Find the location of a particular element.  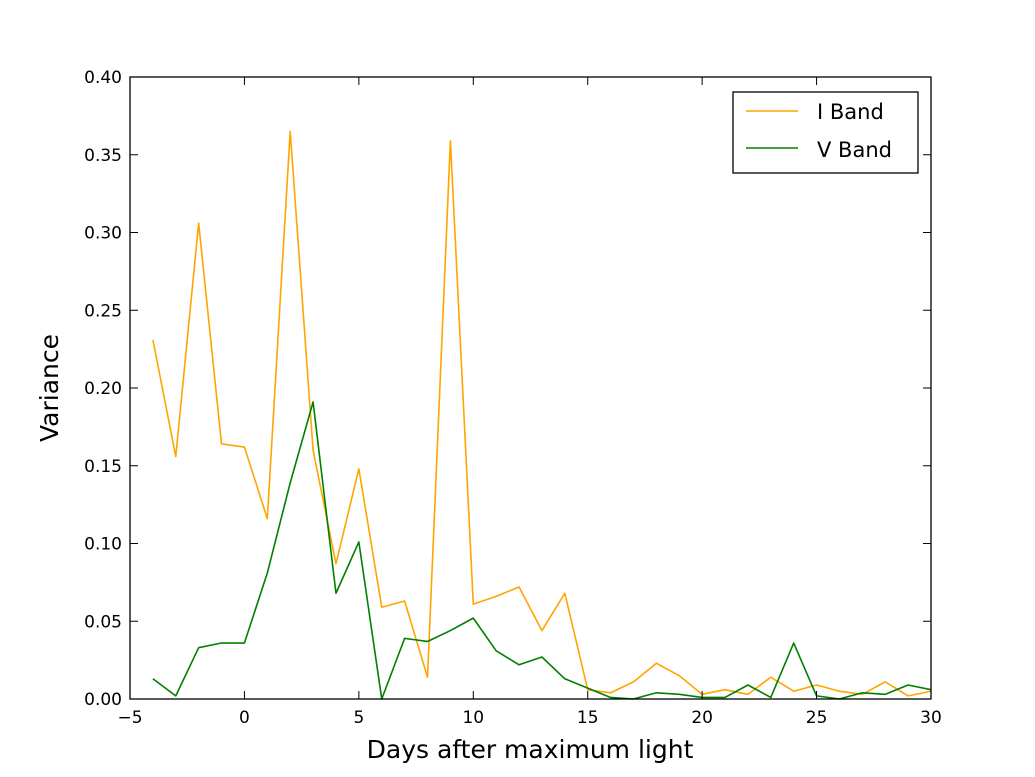

y-tick-label: 0.15 is located at coordinates (103, 467).